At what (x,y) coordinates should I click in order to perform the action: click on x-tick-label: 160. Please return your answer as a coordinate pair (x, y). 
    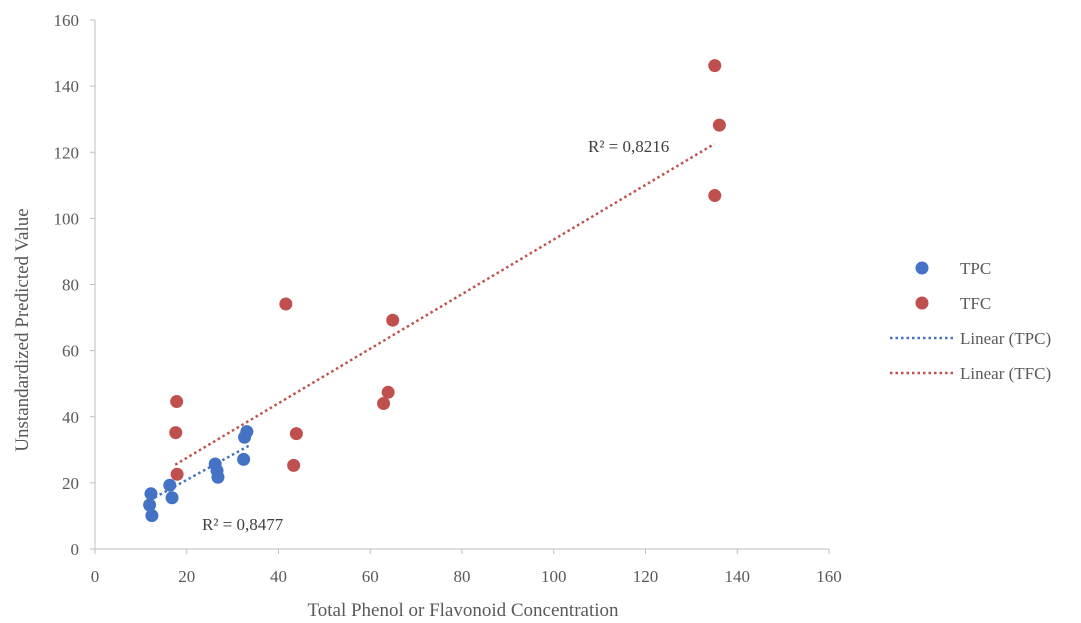
    Looking at the image, I should click on (829, 576).